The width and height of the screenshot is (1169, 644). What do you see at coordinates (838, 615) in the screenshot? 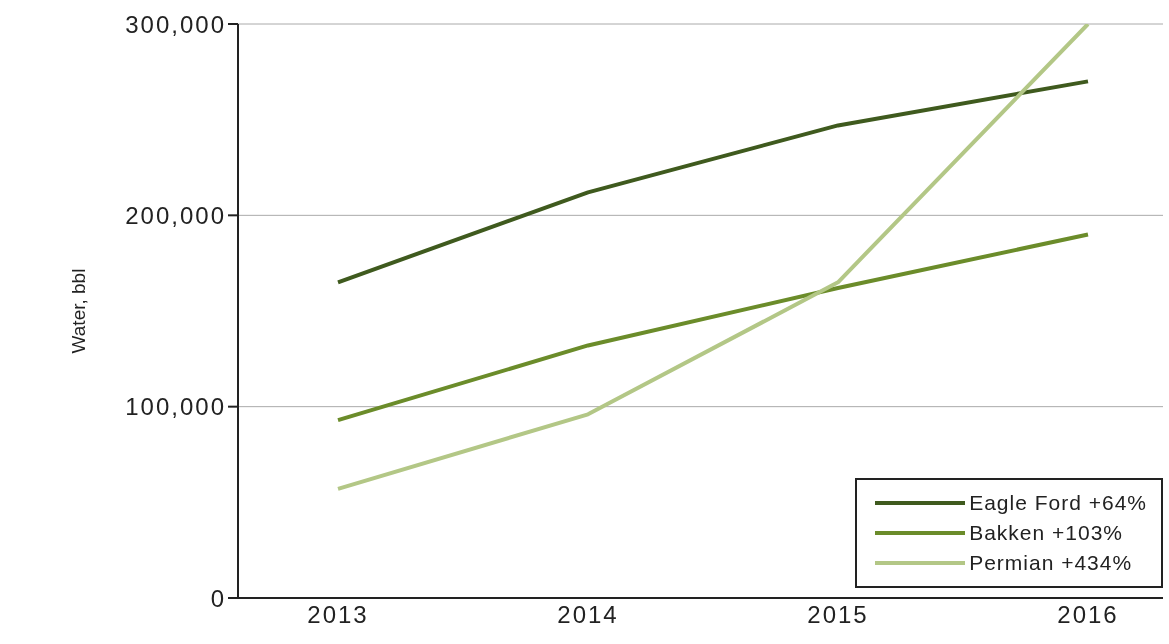
I see `x-tick-label: 2015` at bounding box center [838, 615].